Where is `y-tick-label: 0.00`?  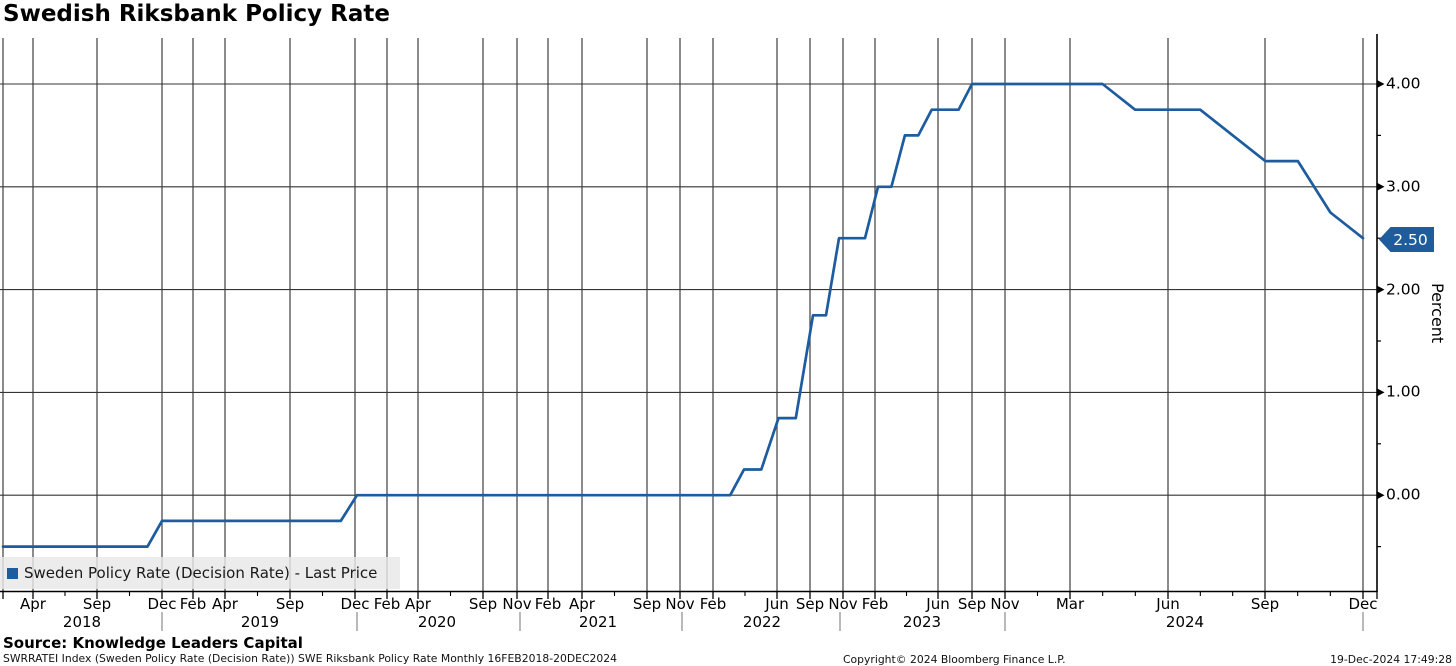
y-tick-label: 0.00 is located at coordinates (1403, 494).